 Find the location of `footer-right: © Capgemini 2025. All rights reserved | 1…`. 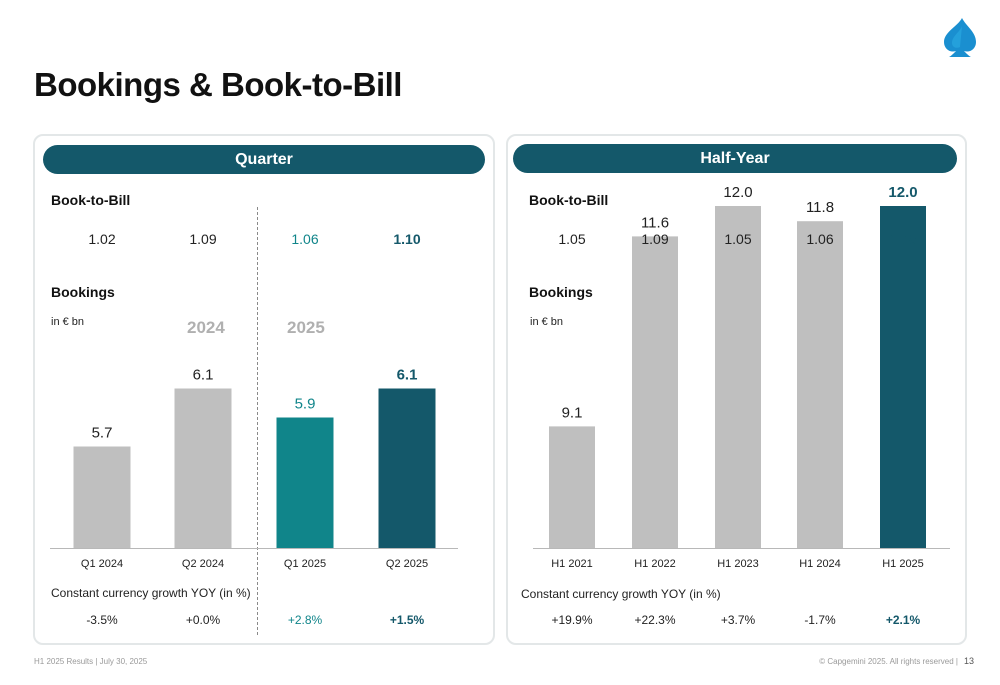

footer-right: © Capgemini 2025. All rights reserved | 1… is located at coordinates (896, 661).